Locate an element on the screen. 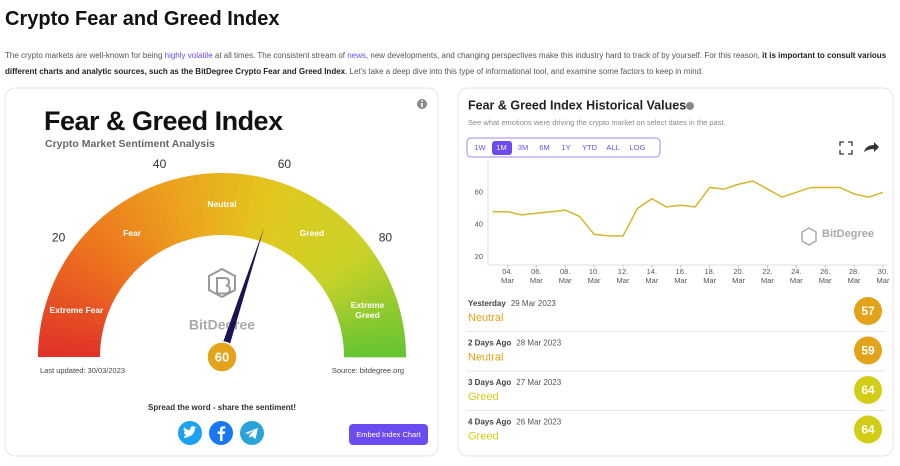 The height and width of the screenshot is (466, 900). embed-label: Embed Index Chart is located at coordinates (389, 434).